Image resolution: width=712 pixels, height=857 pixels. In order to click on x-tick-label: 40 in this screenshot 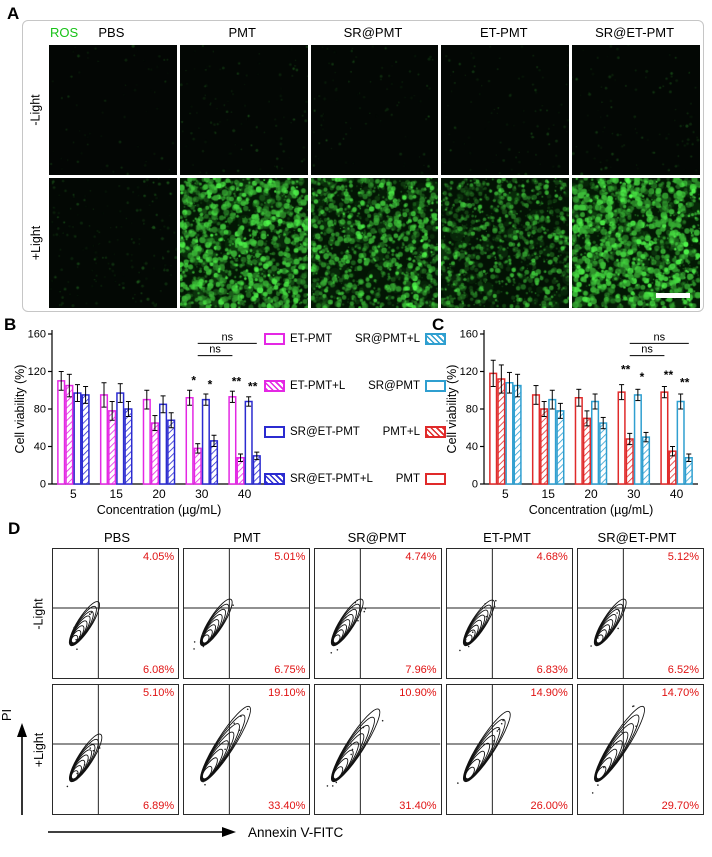, I will do `click(245, 494)`.